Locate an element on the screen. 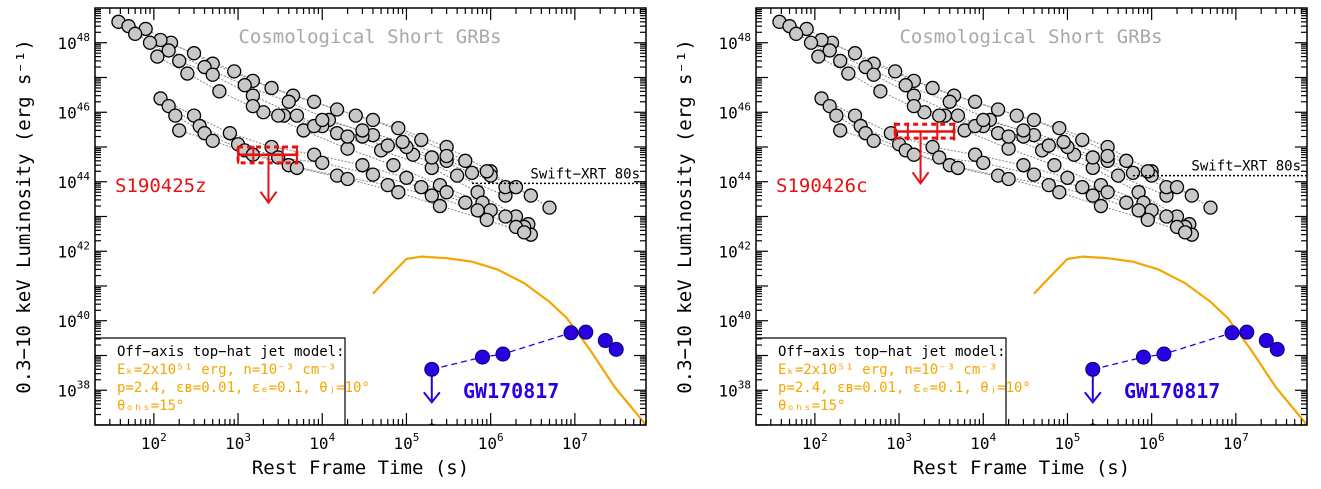 The width and height of the screenshot is (1321, 489). event-label: S190425z is located at coordinates (161, 186).